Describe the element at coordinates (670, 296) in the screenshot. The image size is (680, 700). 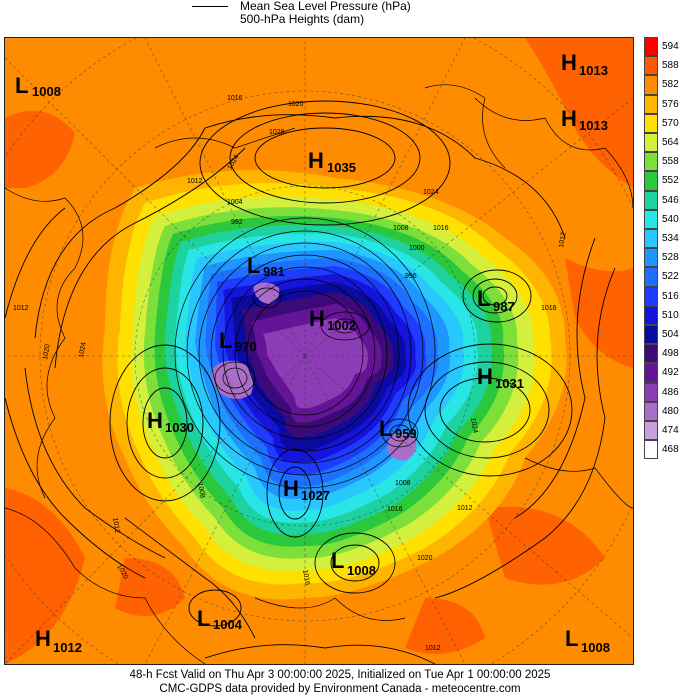
I see `colorbar-label: 516` at that location.